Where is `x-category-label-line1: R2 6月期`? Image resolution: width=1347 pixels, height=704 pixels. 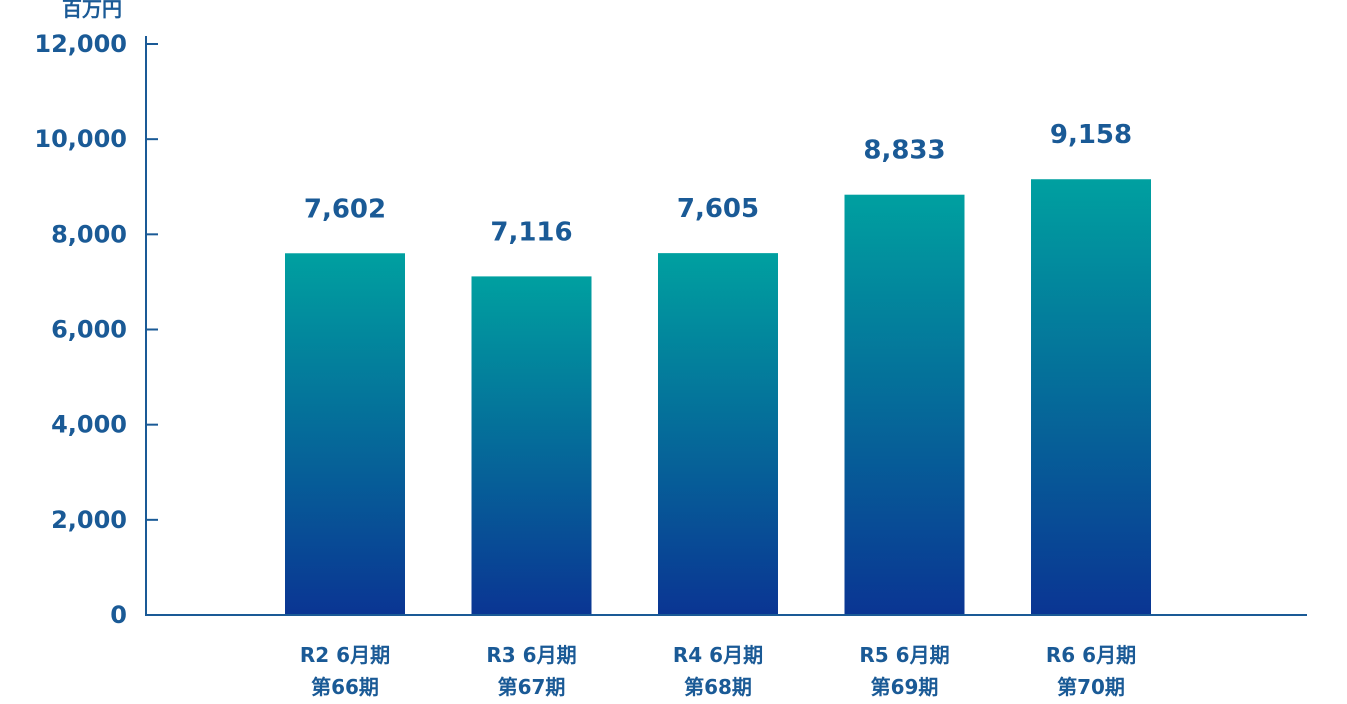
x-category-label-line1: R2 6月期 is located at coordinates (345, 655).